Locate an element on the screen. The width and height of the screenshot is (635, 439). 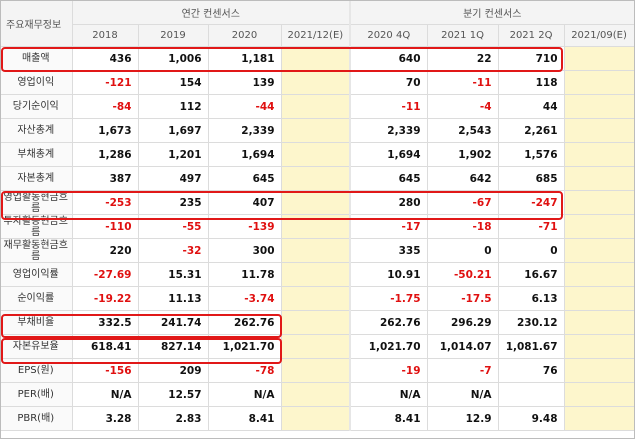
table-cell: 12.57 is located at coordinates (173, 394).